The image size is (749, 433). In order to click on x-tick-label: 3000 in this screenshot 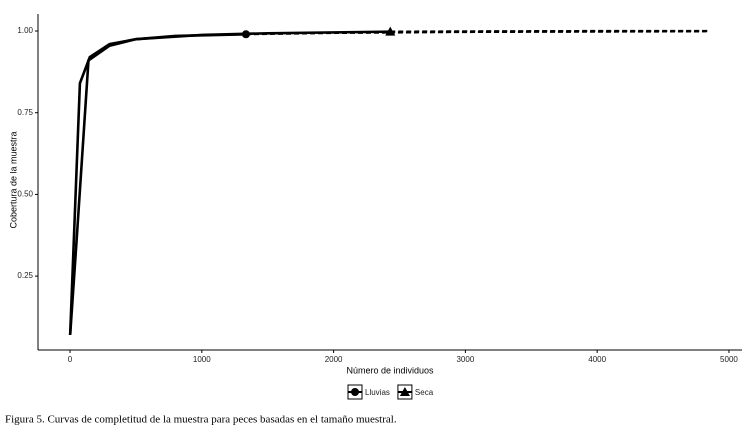, I will do `click(465, 359)`.